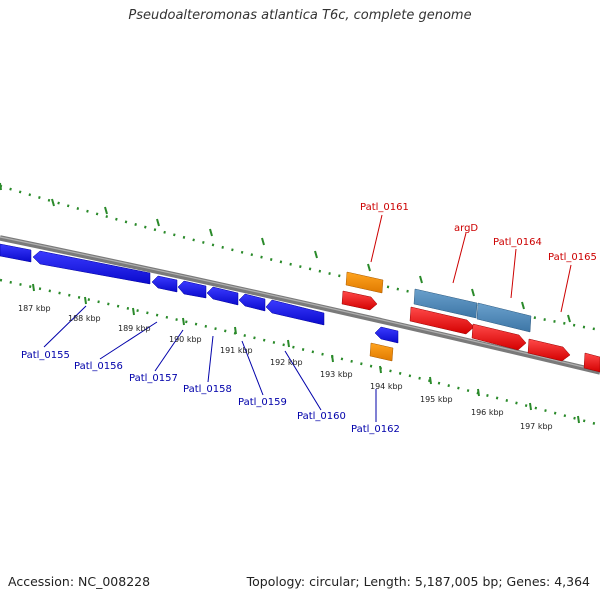  Describe the element at coordinates (386, 386) in the screenshot. I see `scale-label: 194 kbp` at that location.